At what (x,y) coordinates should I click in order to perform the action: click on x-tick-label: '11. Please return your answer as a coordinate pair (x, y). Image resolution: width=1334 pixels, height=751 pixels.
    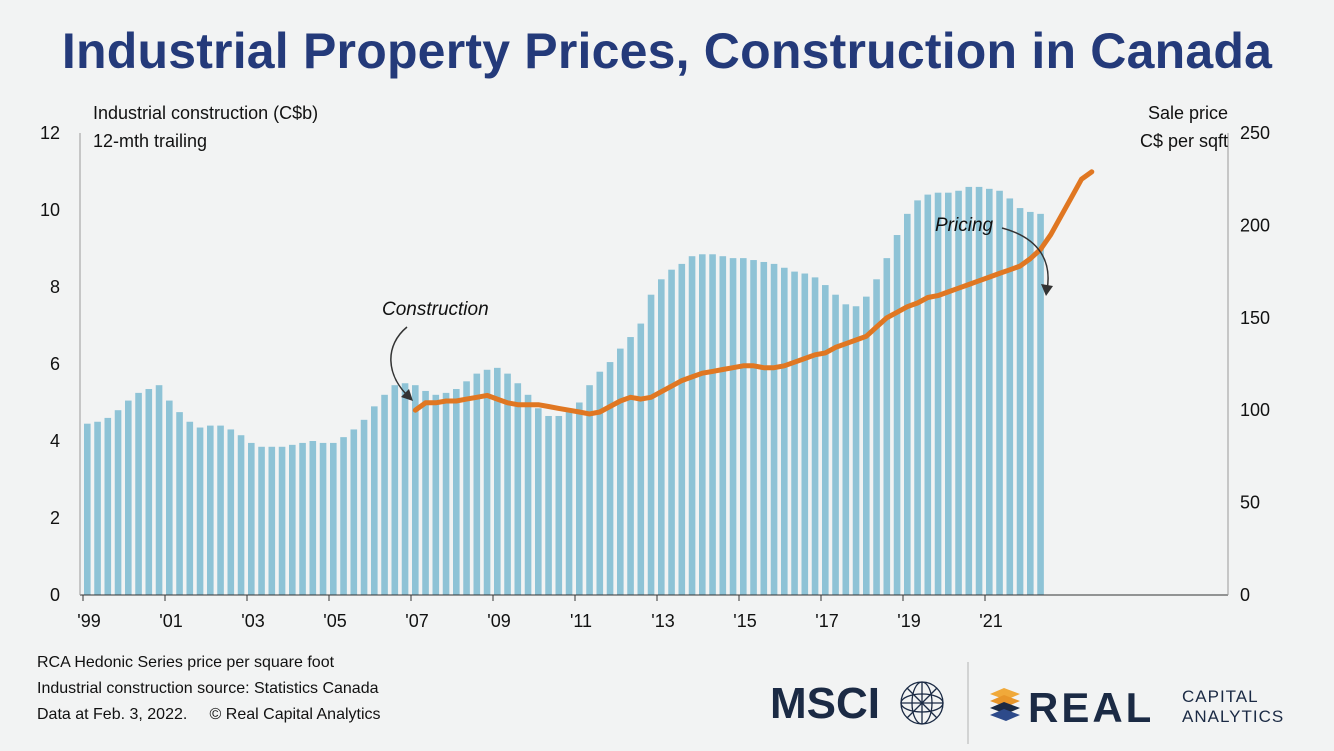
    Looking at the image, I should click on (581, 621).